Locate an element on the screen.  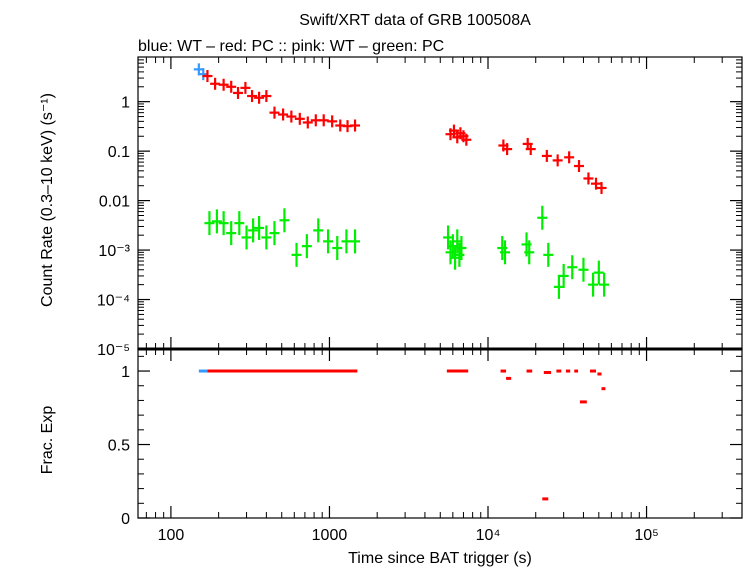
y-tick-label: 0.01 is located at coordinates (114, 202).